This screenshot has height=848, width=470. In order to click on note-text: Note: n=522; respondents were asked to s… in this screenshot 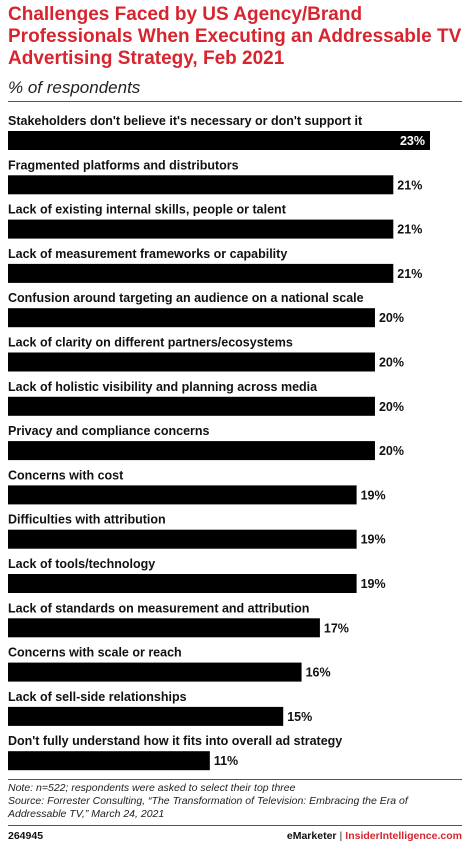, I will do `click(152, 788)`.